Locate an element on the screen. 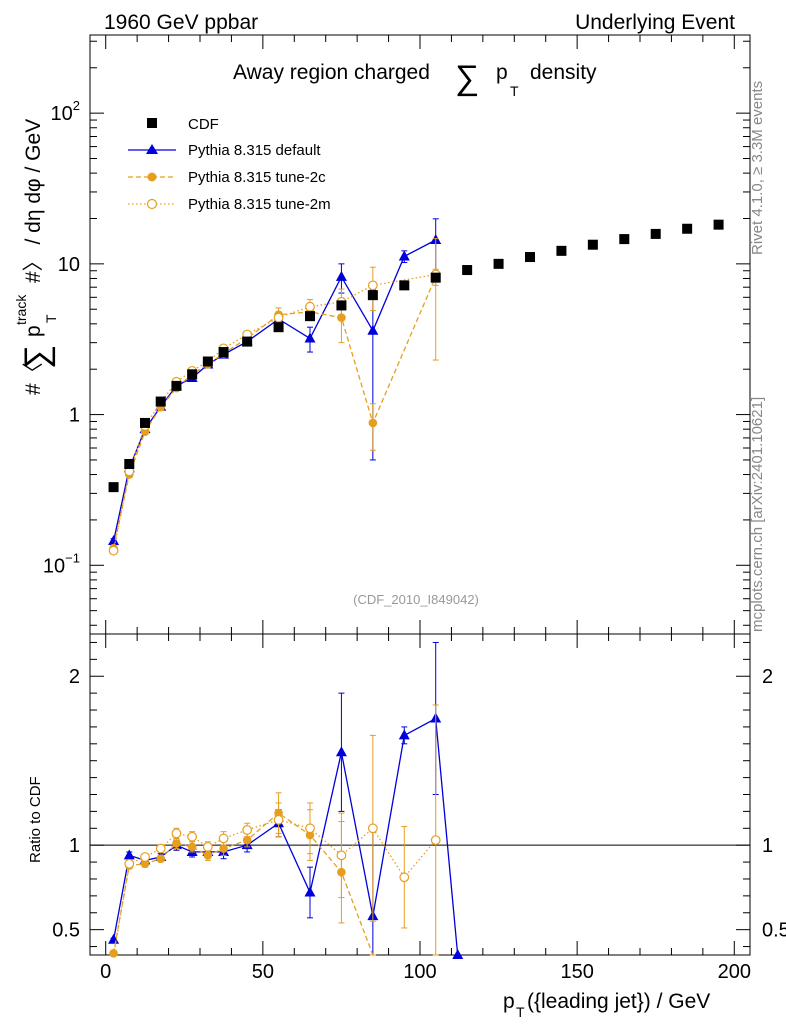  x-tick-label: 0 is located at coordinates (105, 972).